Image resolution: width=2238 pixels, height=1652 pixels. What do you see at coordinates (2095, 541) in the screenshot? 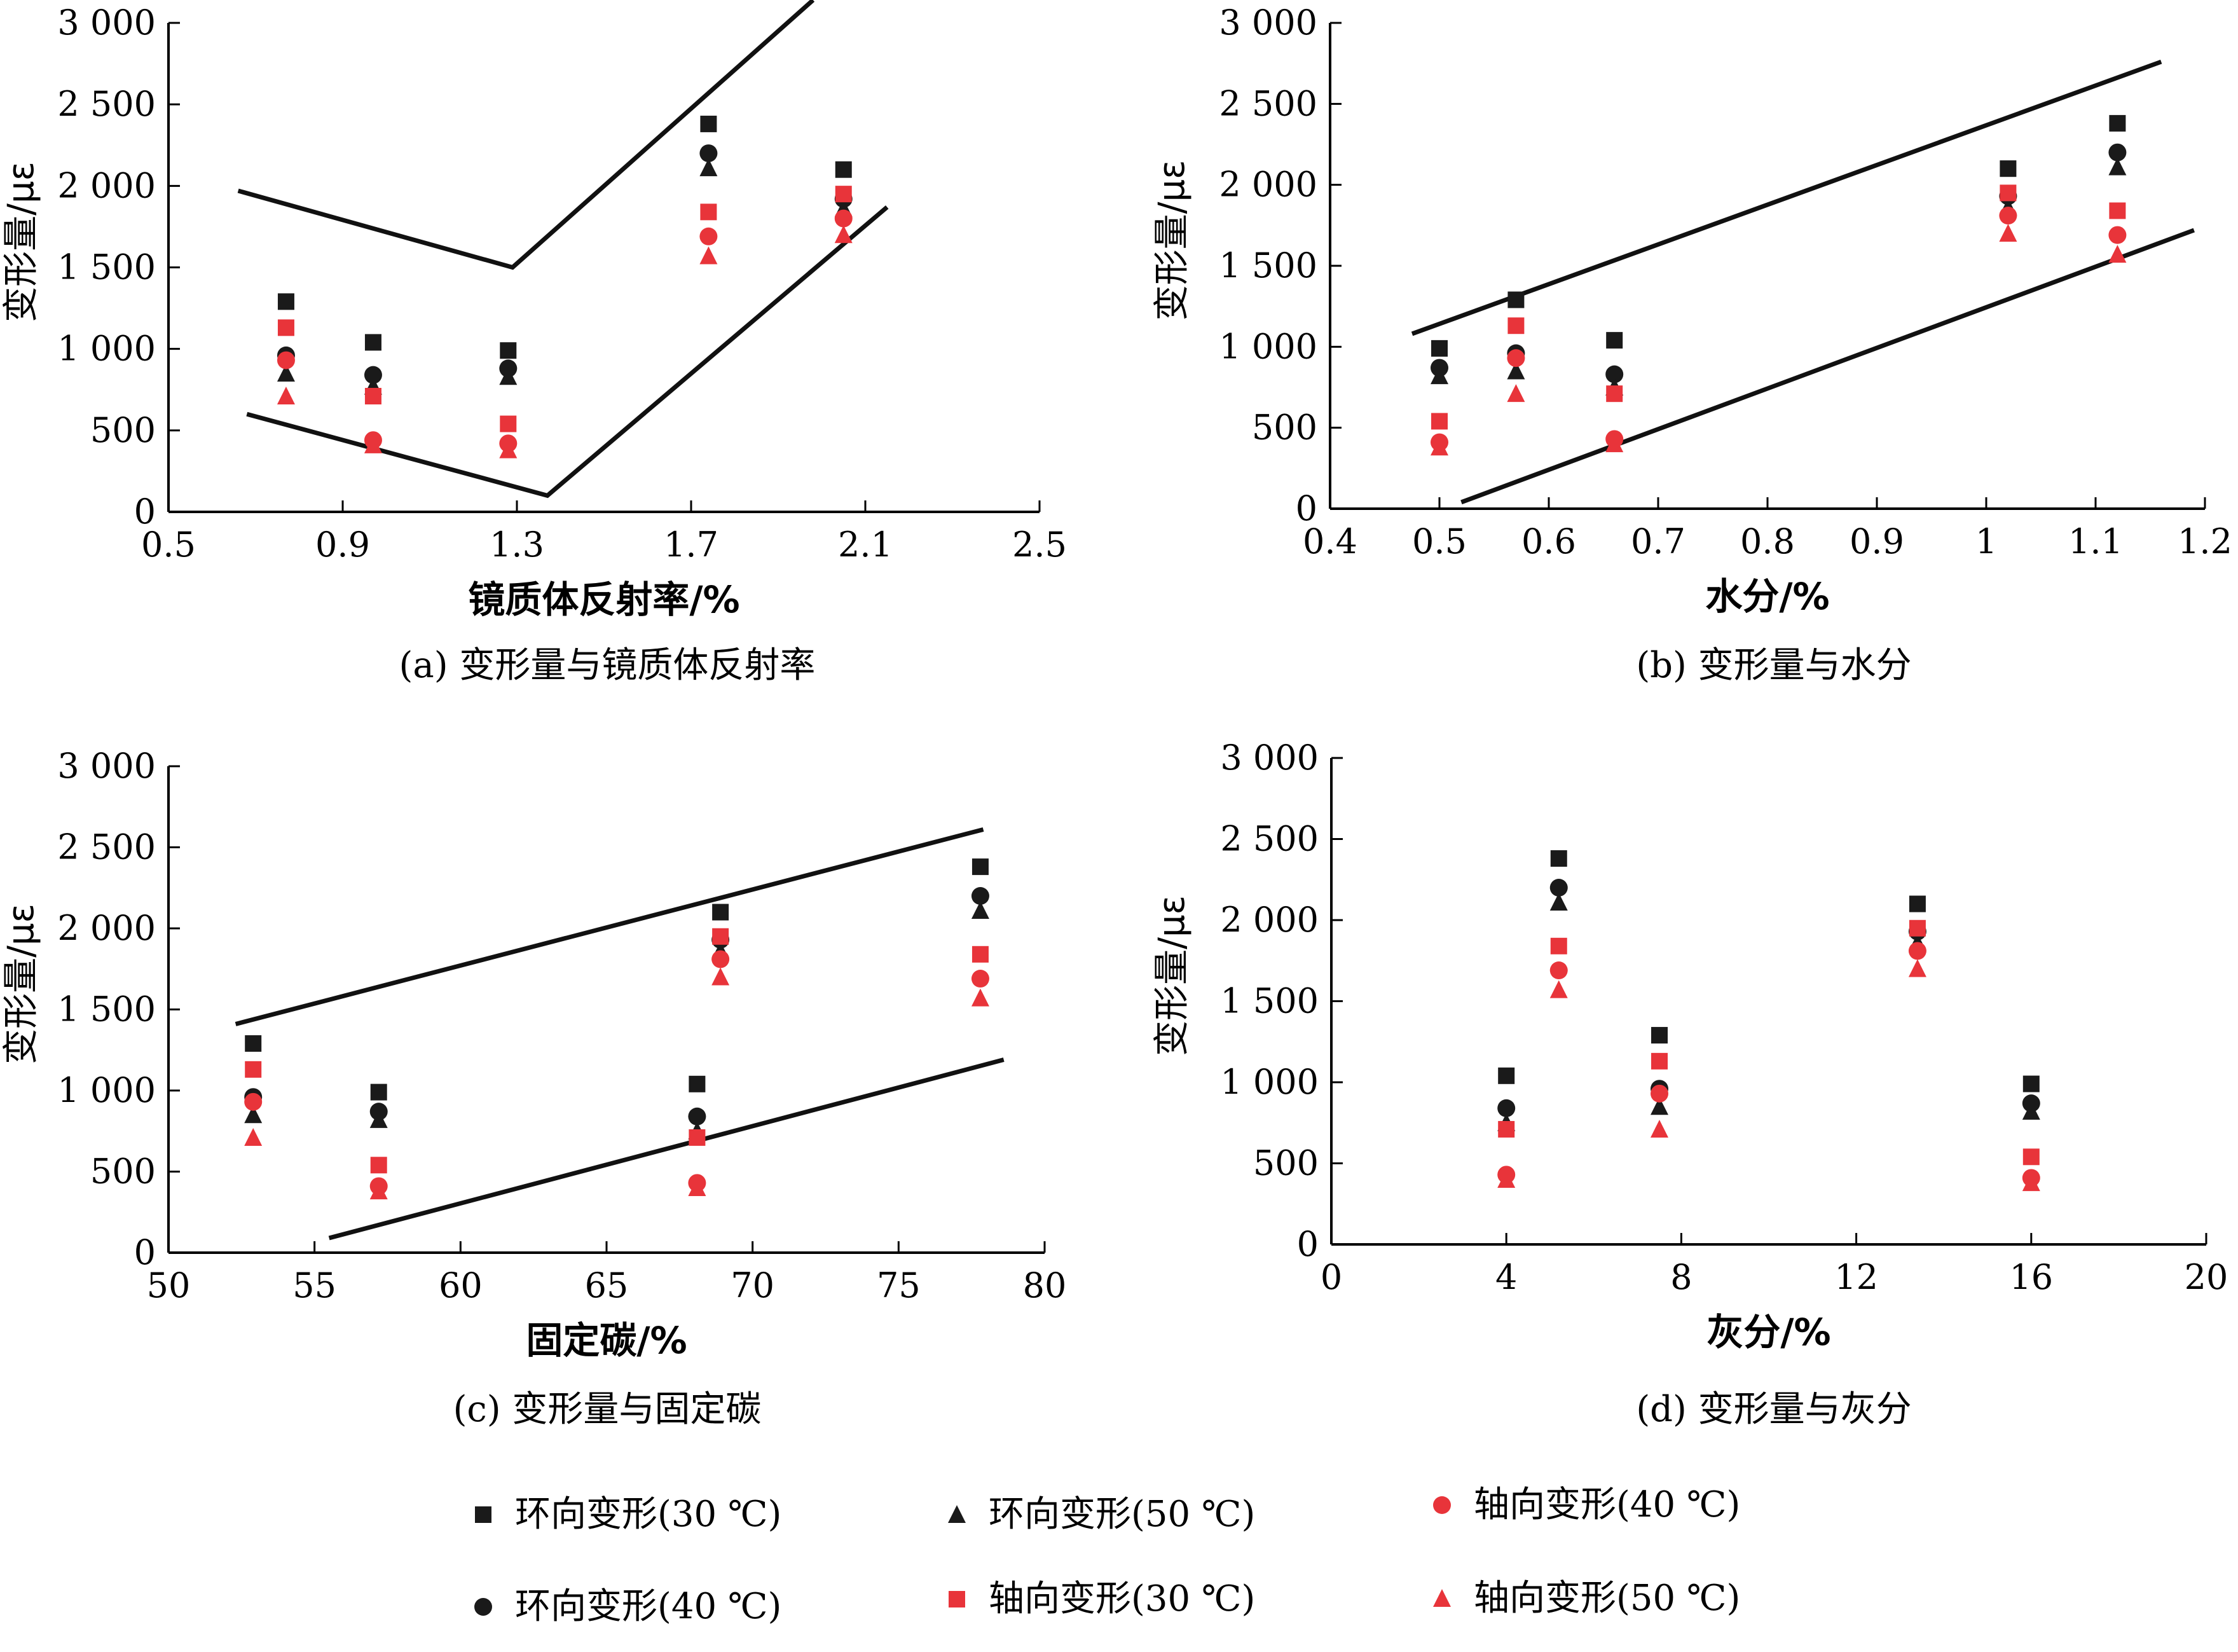
I see `x-tick-label: 1.1` at bounding box center [2095, 541].